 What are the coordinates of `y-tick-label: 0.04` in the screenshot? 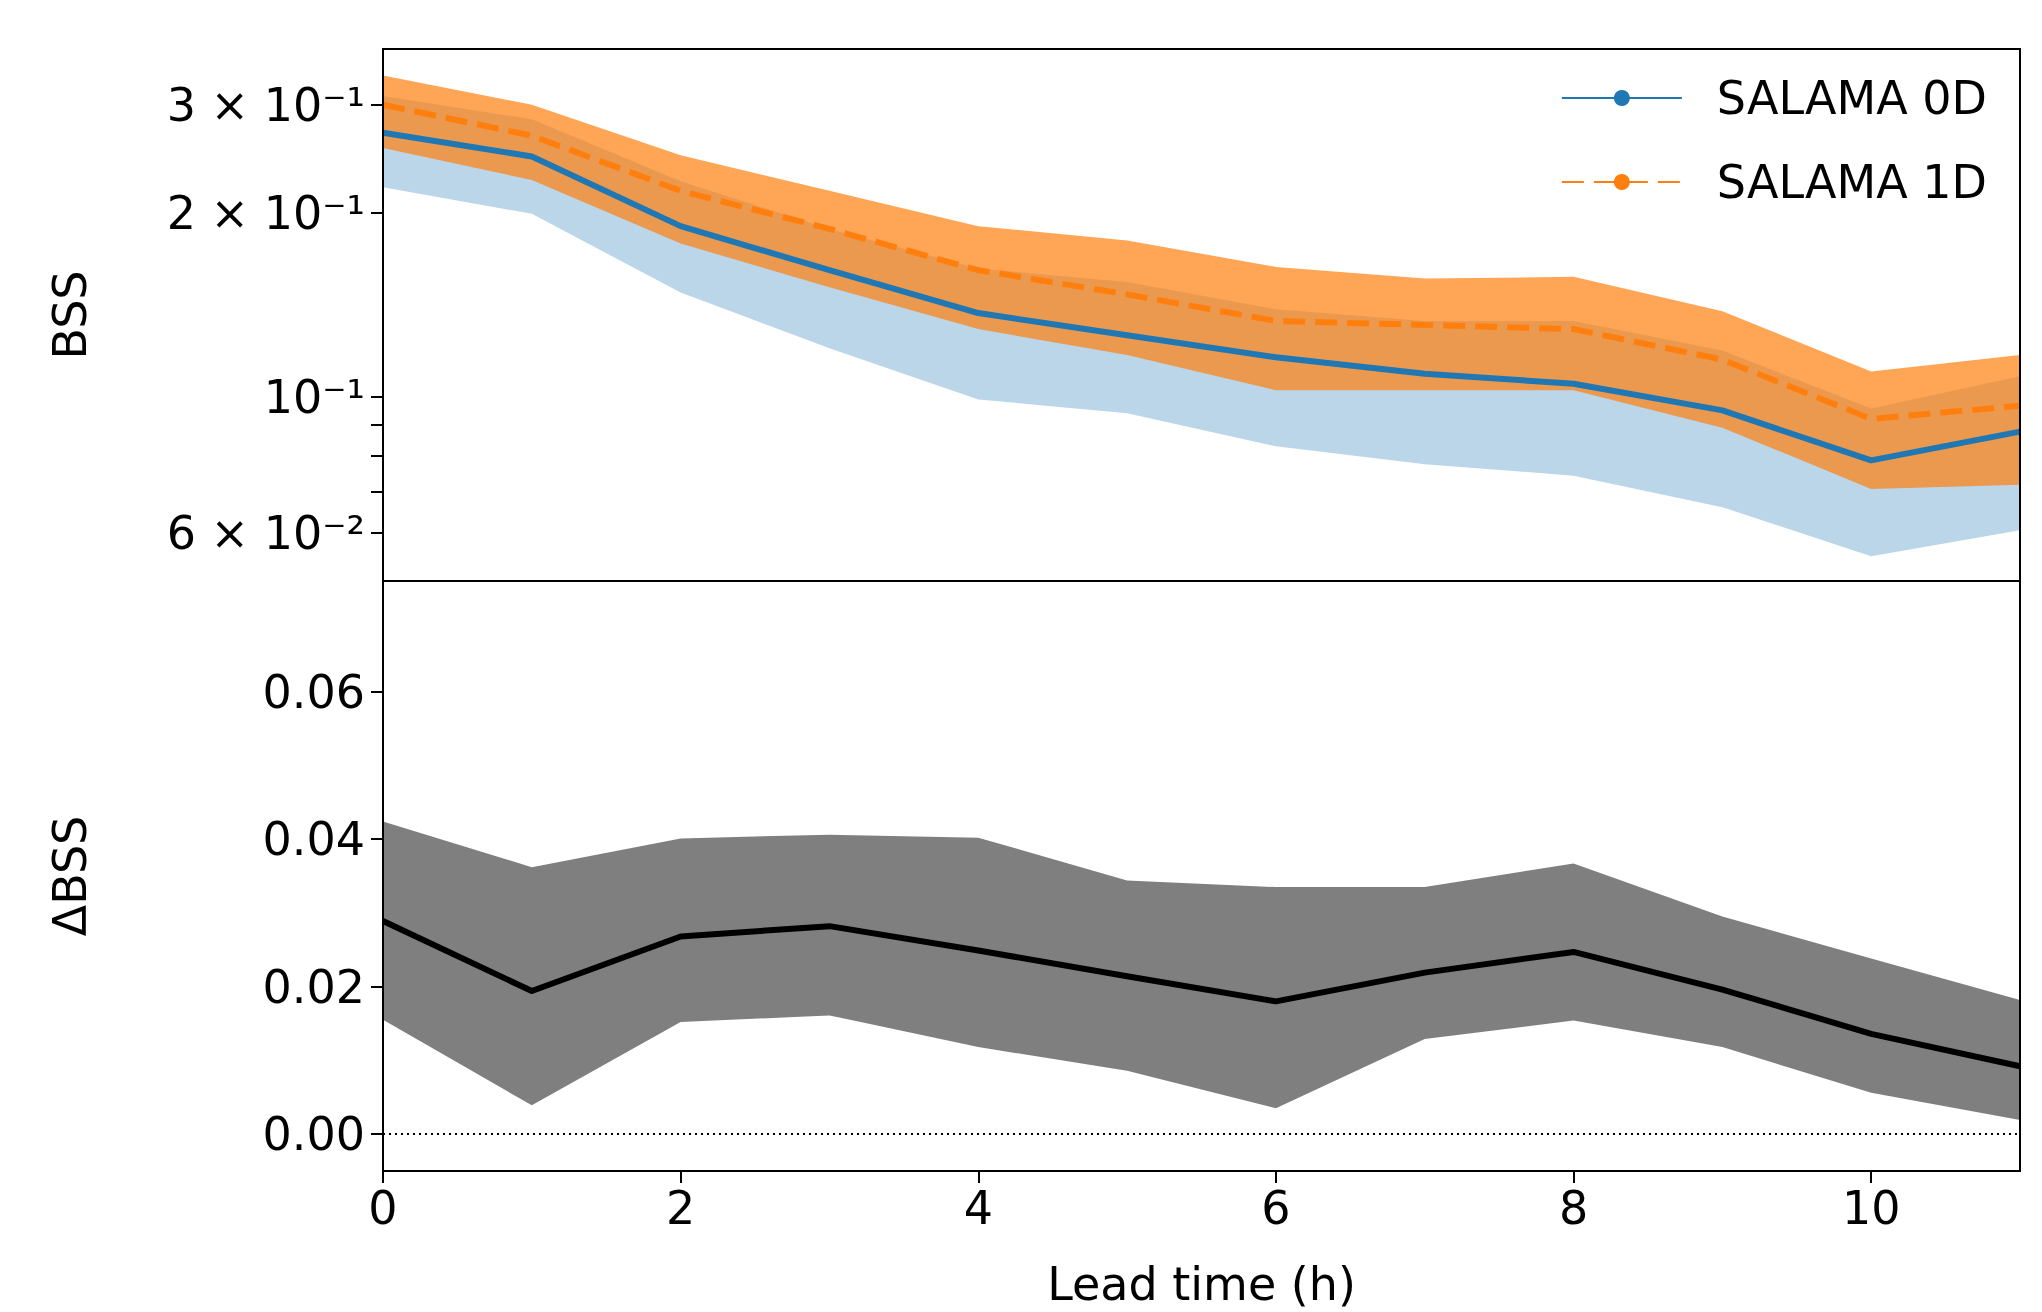 It's located at (313, 839).